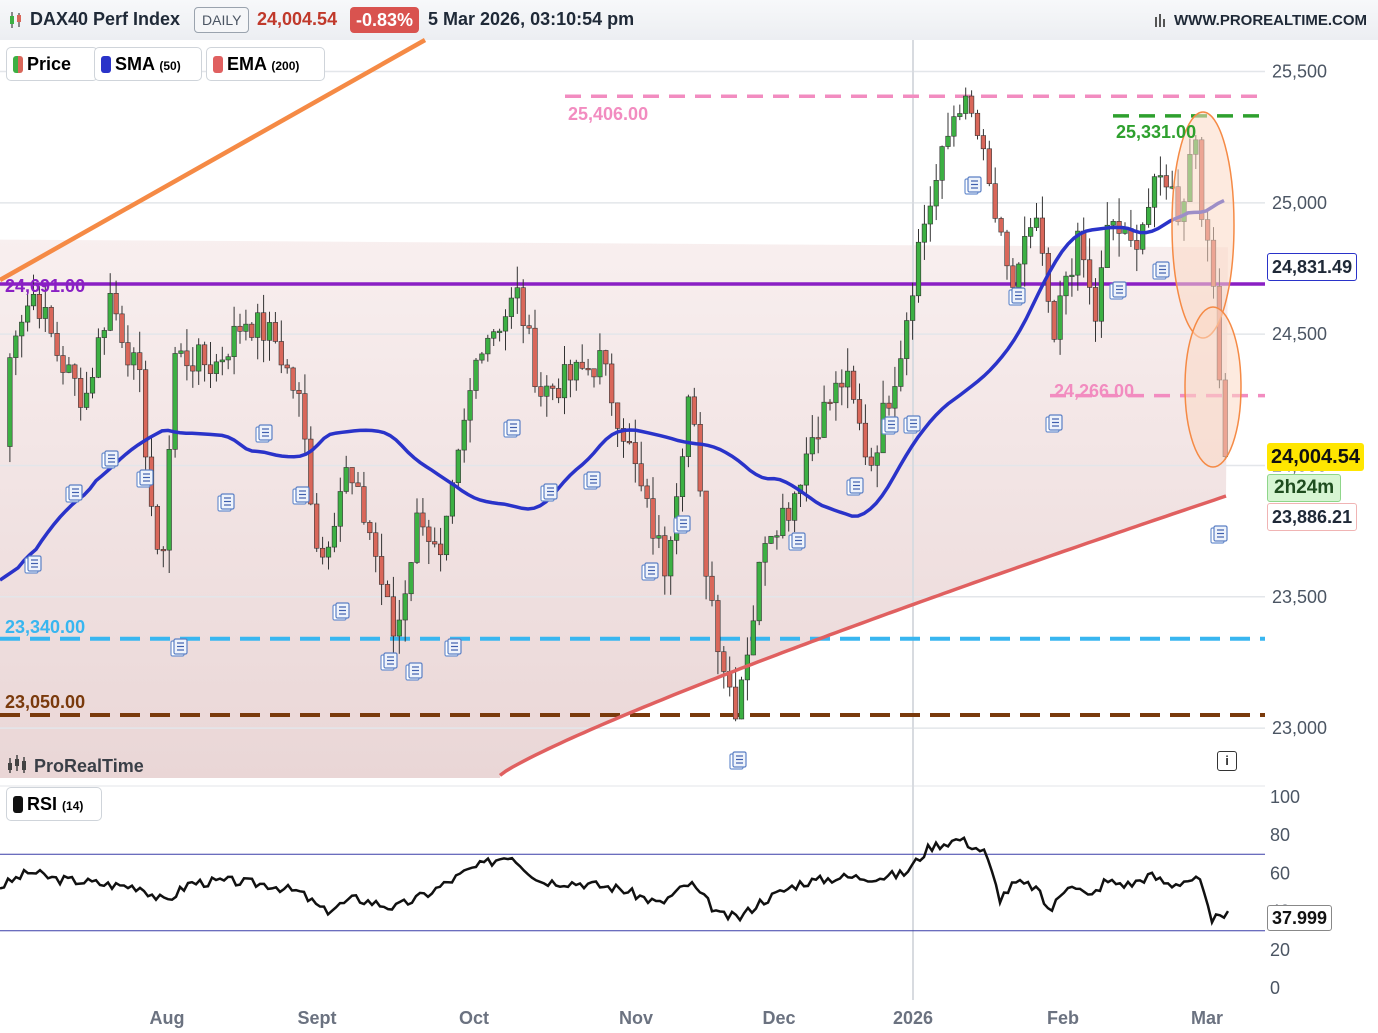 Image resolution: width=1378 pixels, height=1033 pixels. I want to click on info-icon: i, so click(1227, 761).